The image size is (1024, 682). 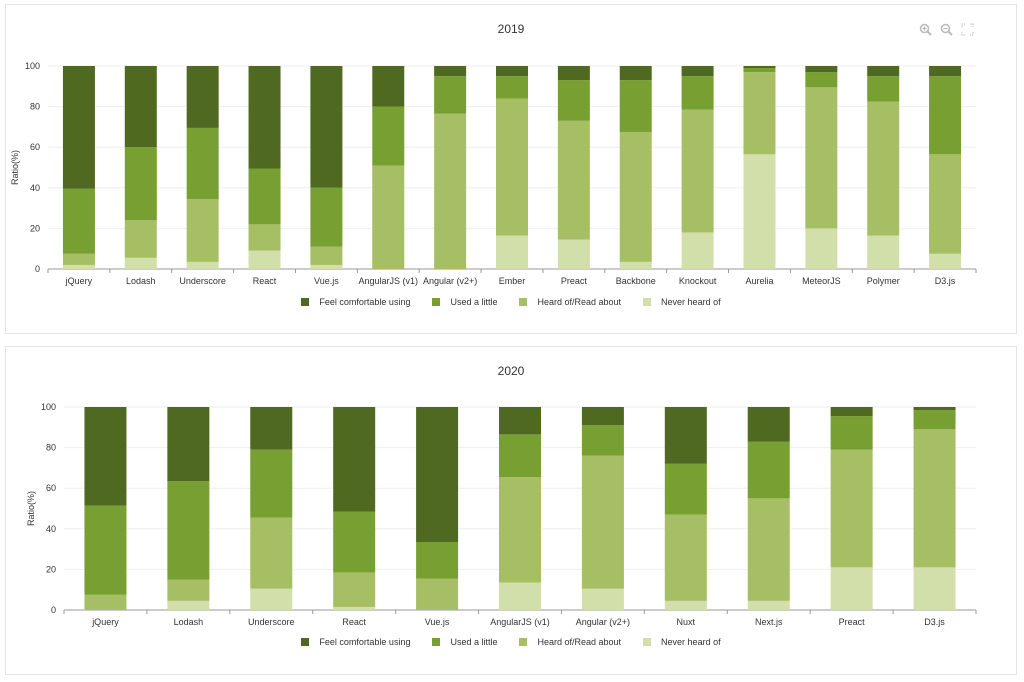 What do you see at coordinates (946, 29) in the screenshot?
I see `zoom-out-icon` at bounding box center [946, 29].